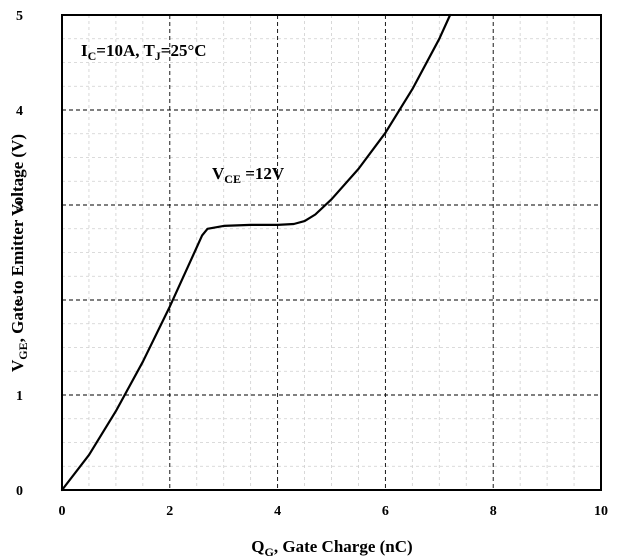 This screenshot has height=560, width=617. Describe the element at coordinates (19, 111) in the screenshot. I see `y-tick-label: 4` at that location.